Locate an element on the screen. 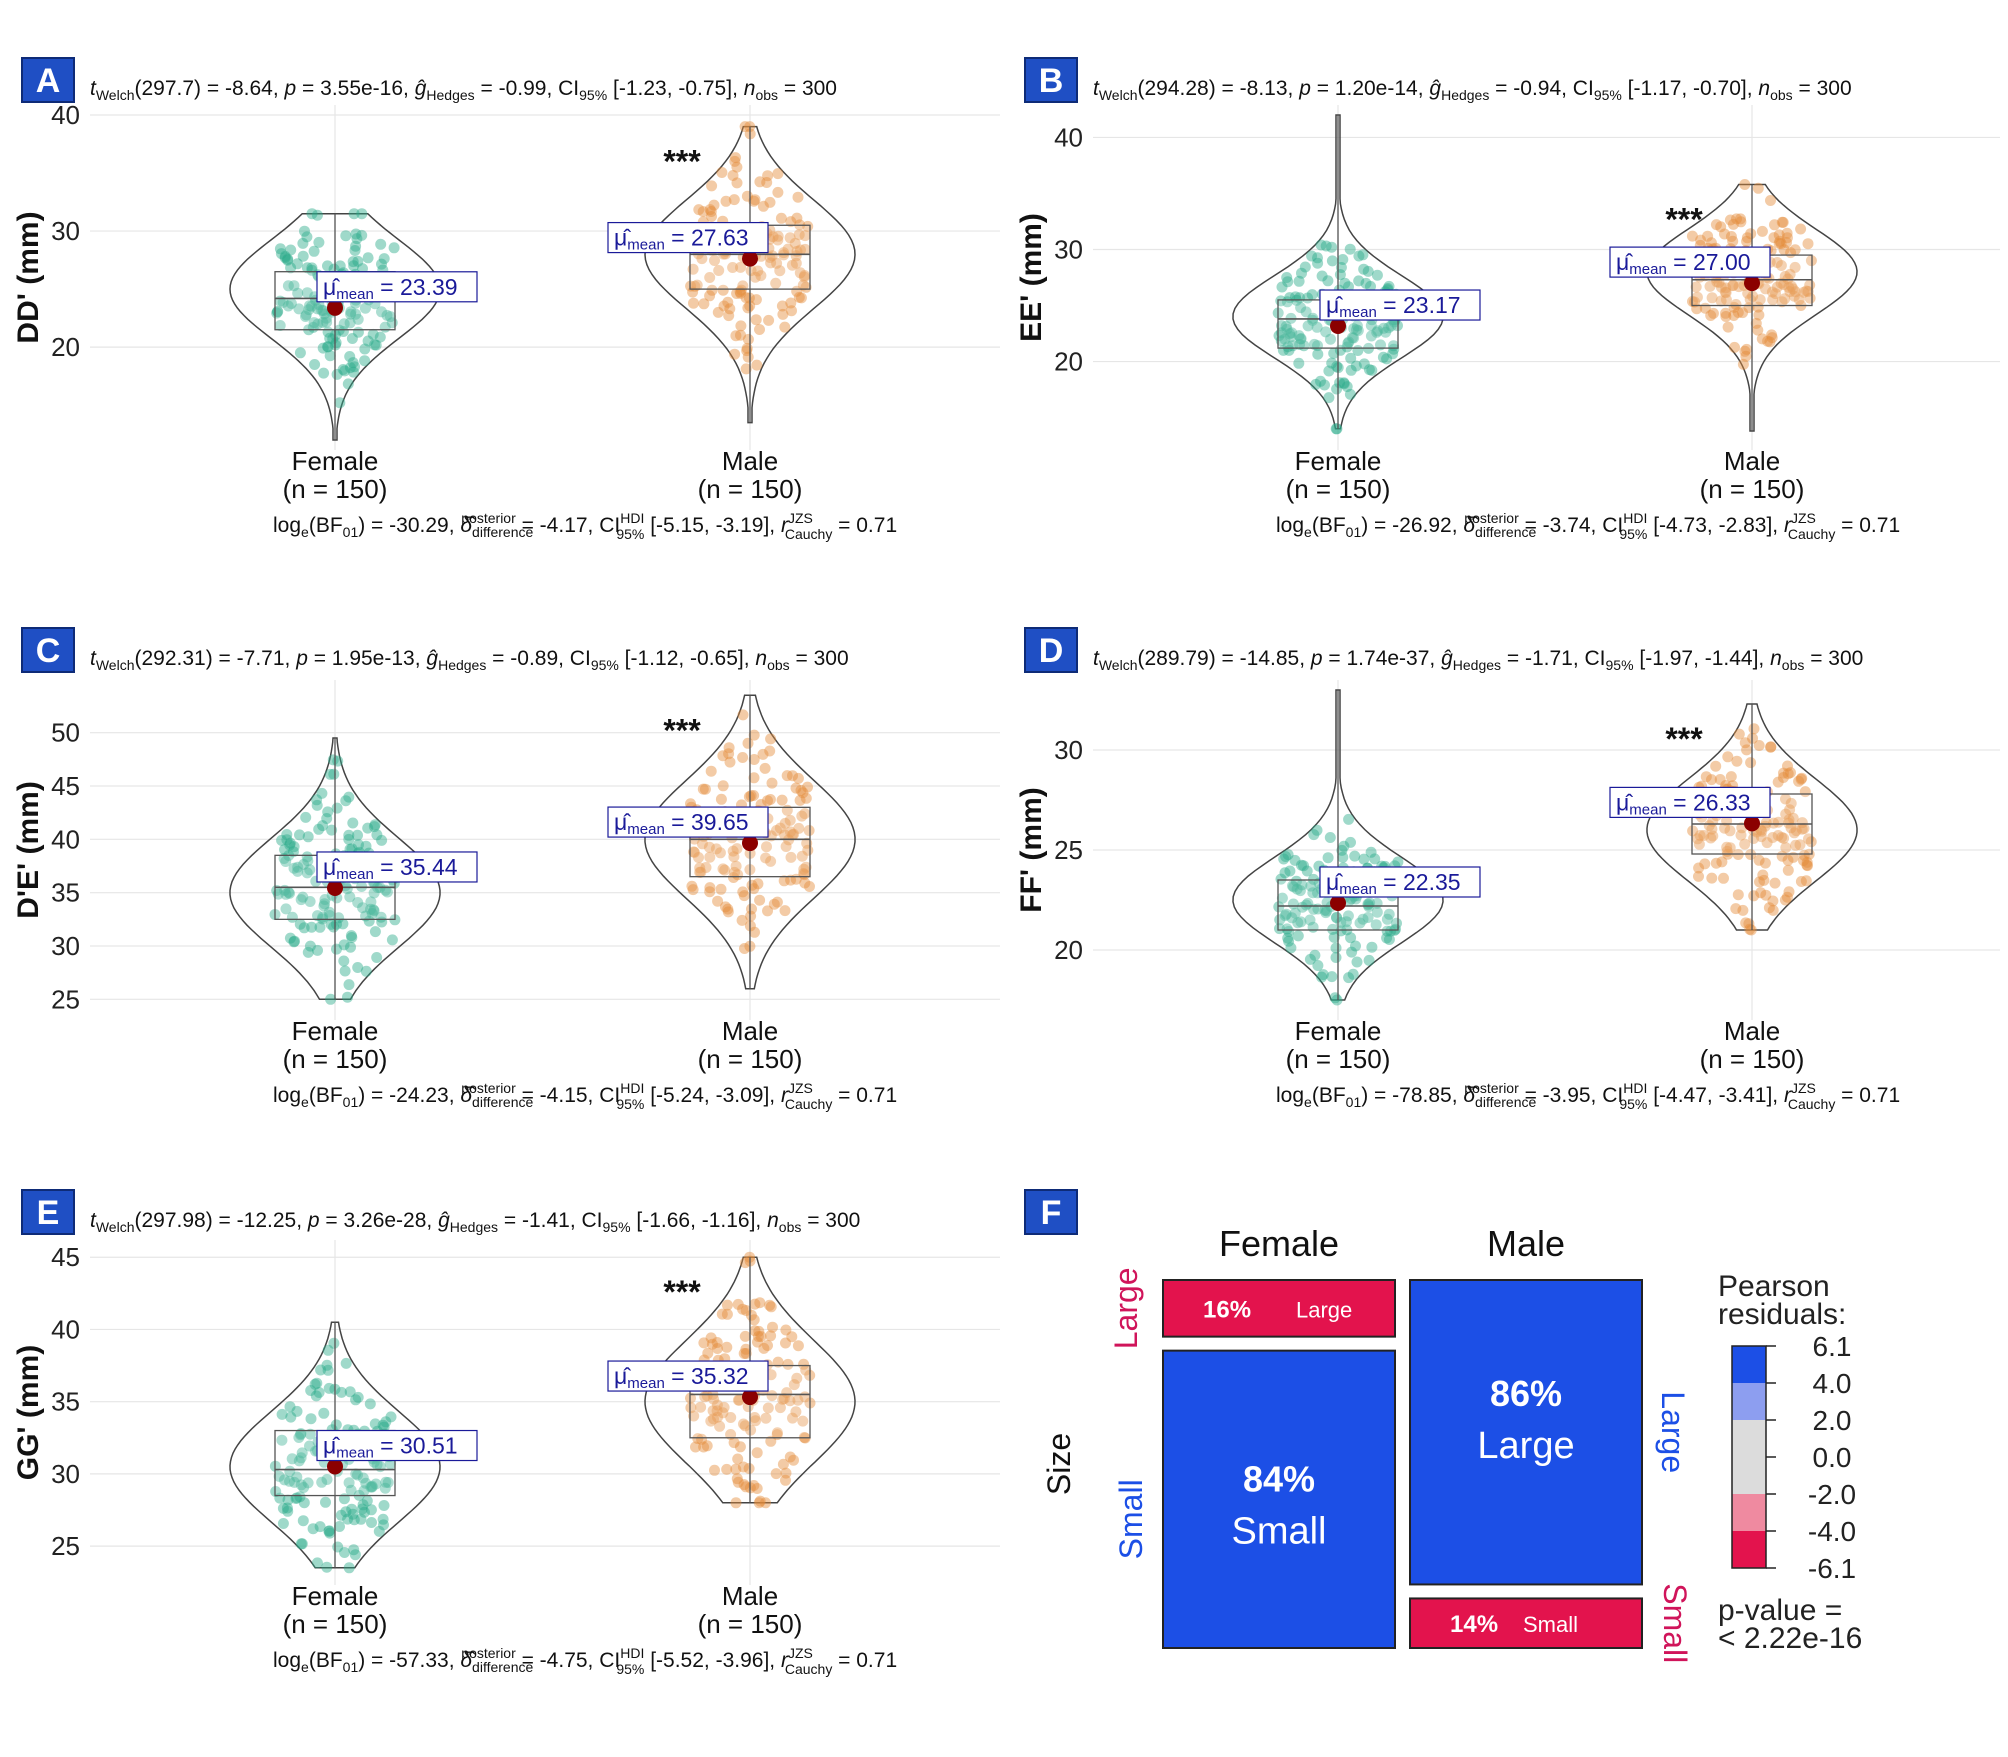 The image size is (2008, 1757). mean-dot is located at coordinates (335, 307).